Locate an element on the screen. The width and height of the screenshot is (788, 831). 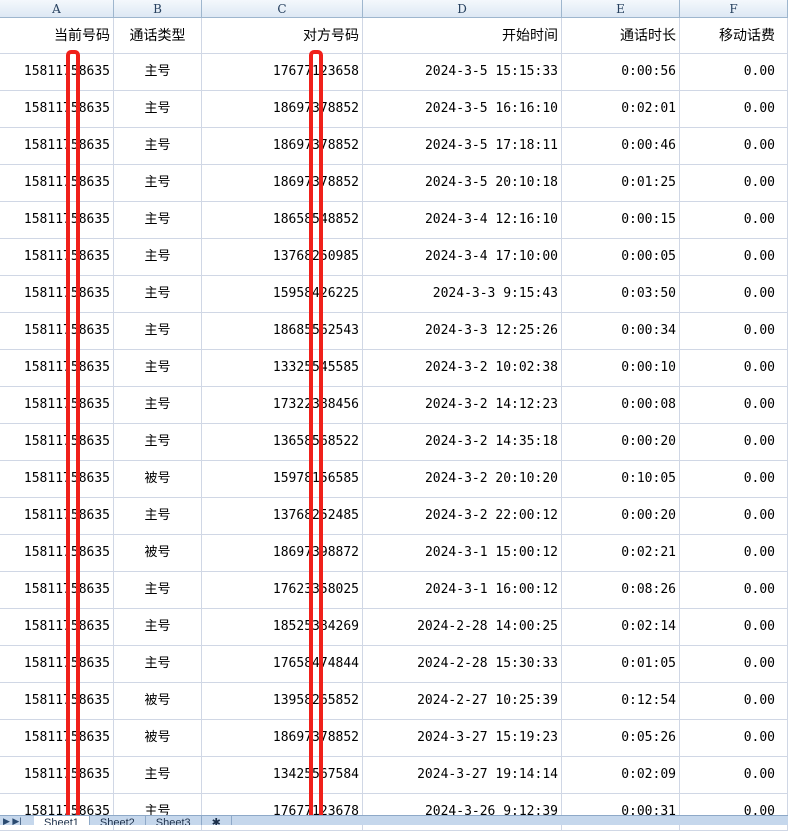
header-call-type: 通话类型 is located at coordinates (158, 35).